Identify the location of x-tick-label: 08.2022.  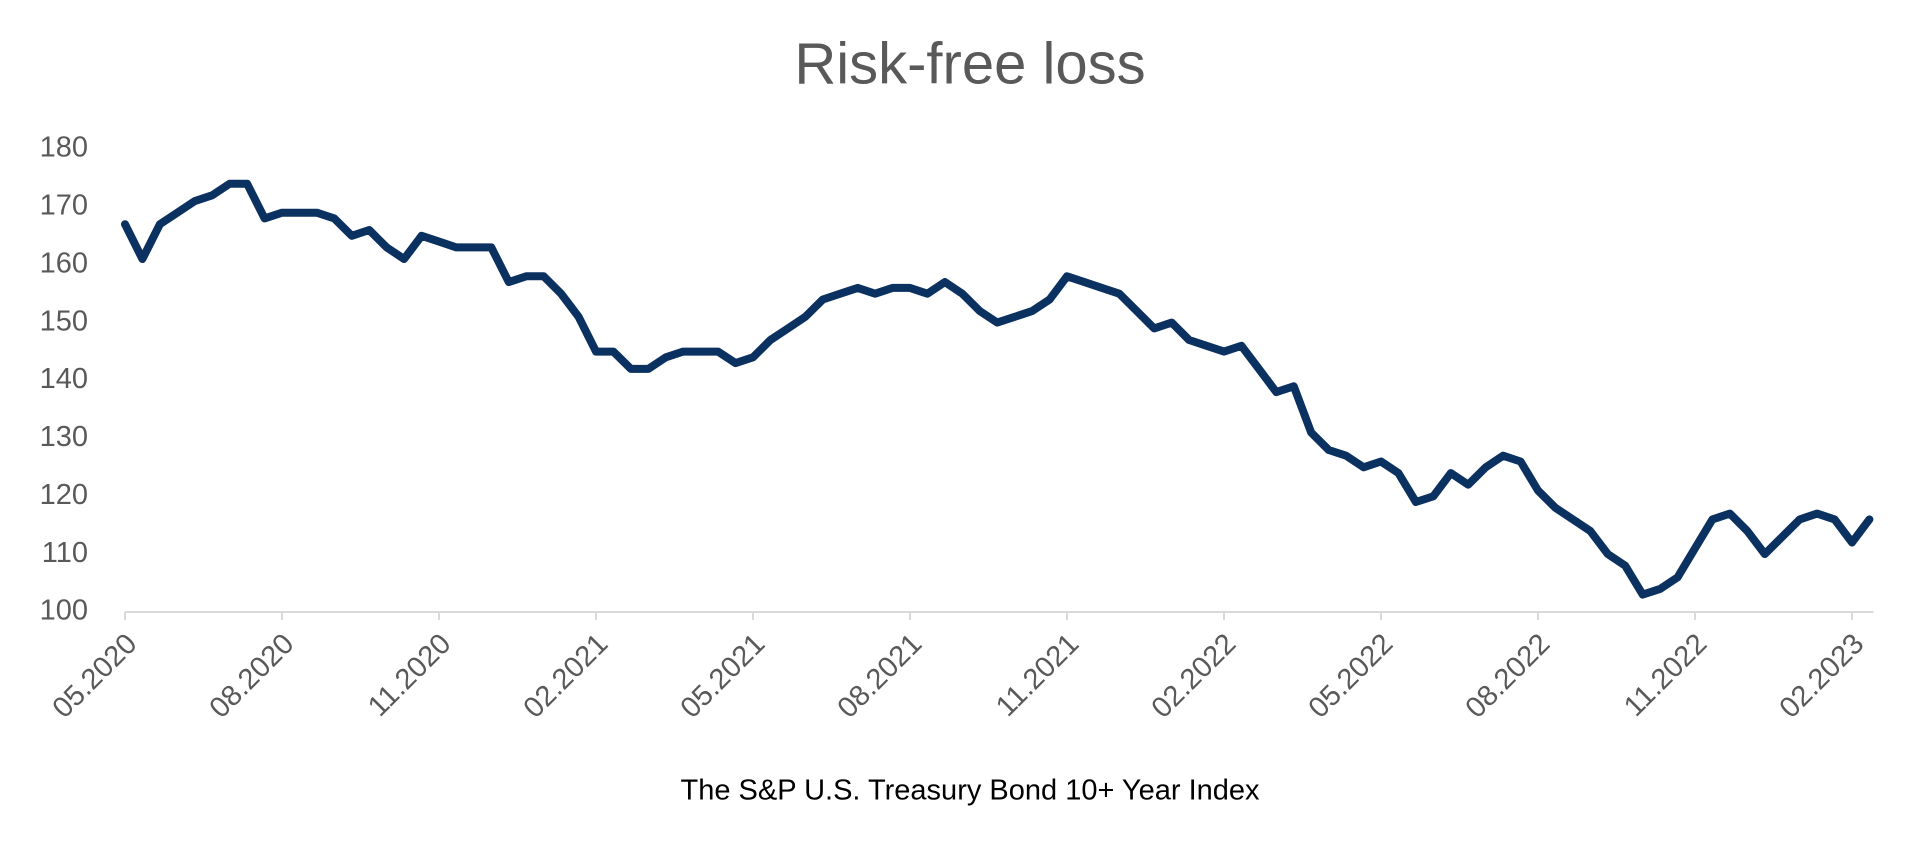
(1508, 676).